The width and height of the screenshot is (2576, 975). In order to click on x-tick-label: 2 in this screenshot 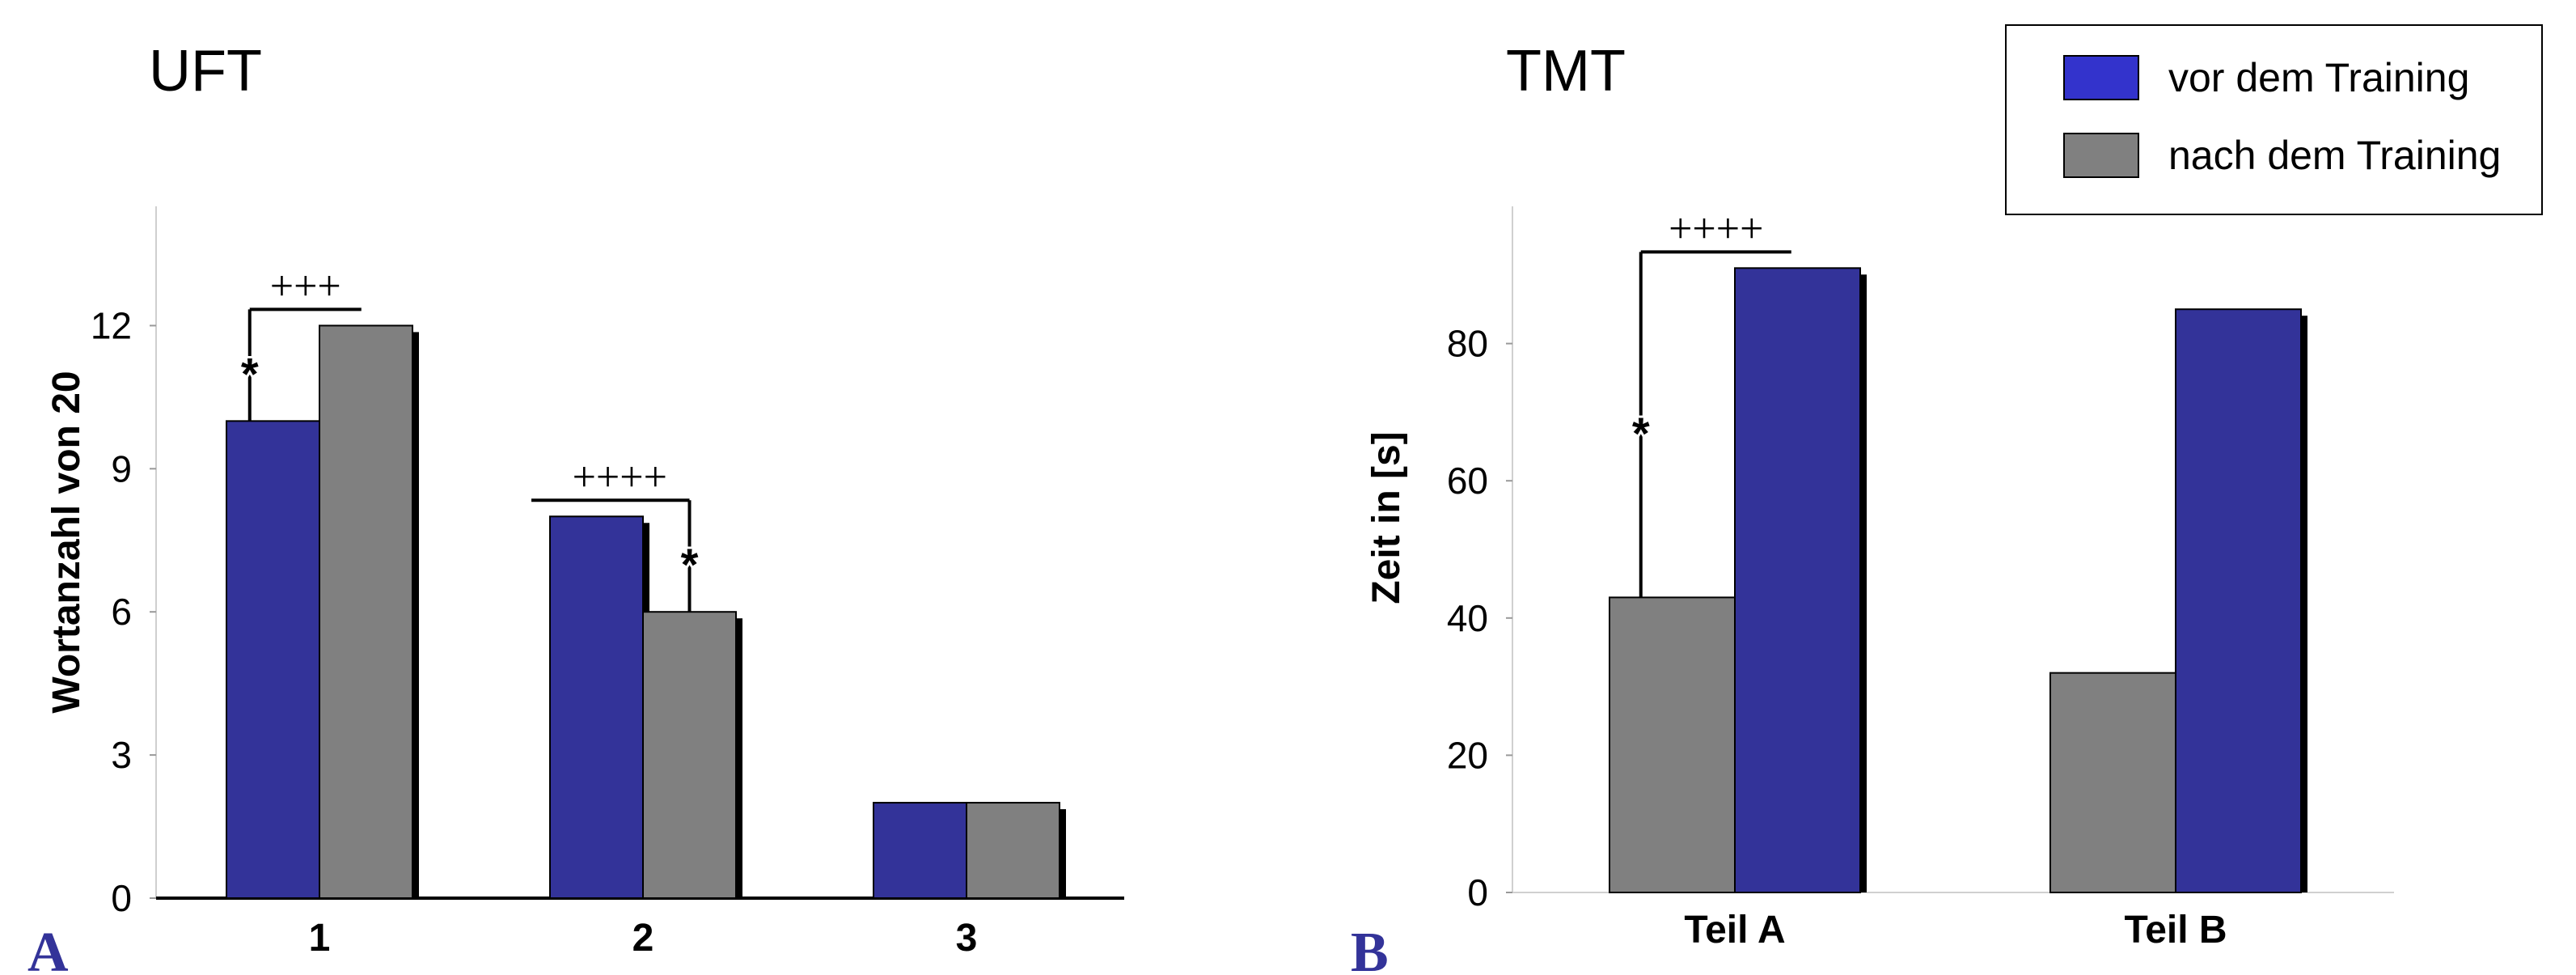, I will do `click(643, 938)`.